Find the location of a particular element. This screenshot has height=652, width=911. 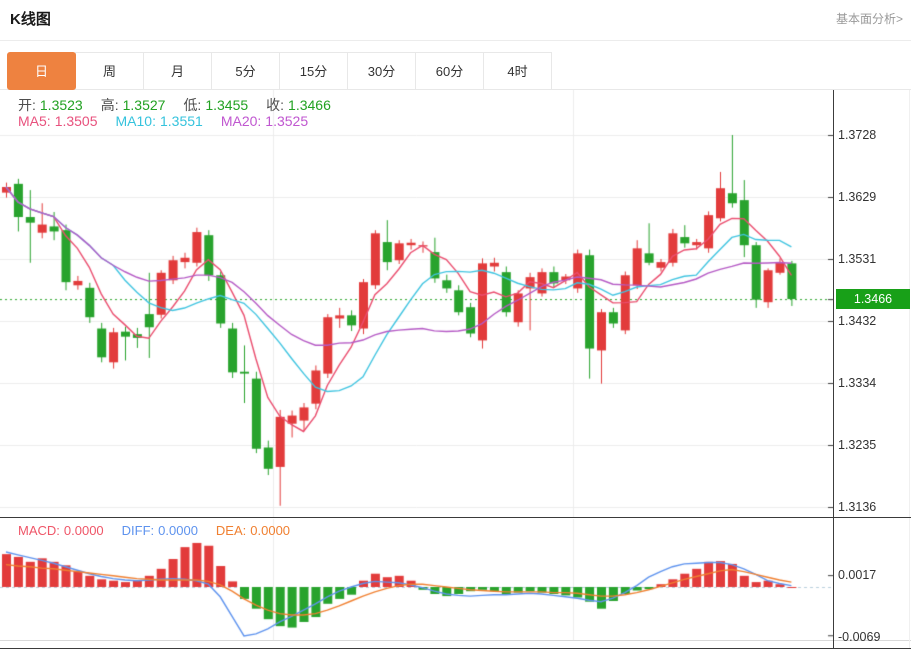

tab-60min: 60分 is located at coordinates (449, 71).